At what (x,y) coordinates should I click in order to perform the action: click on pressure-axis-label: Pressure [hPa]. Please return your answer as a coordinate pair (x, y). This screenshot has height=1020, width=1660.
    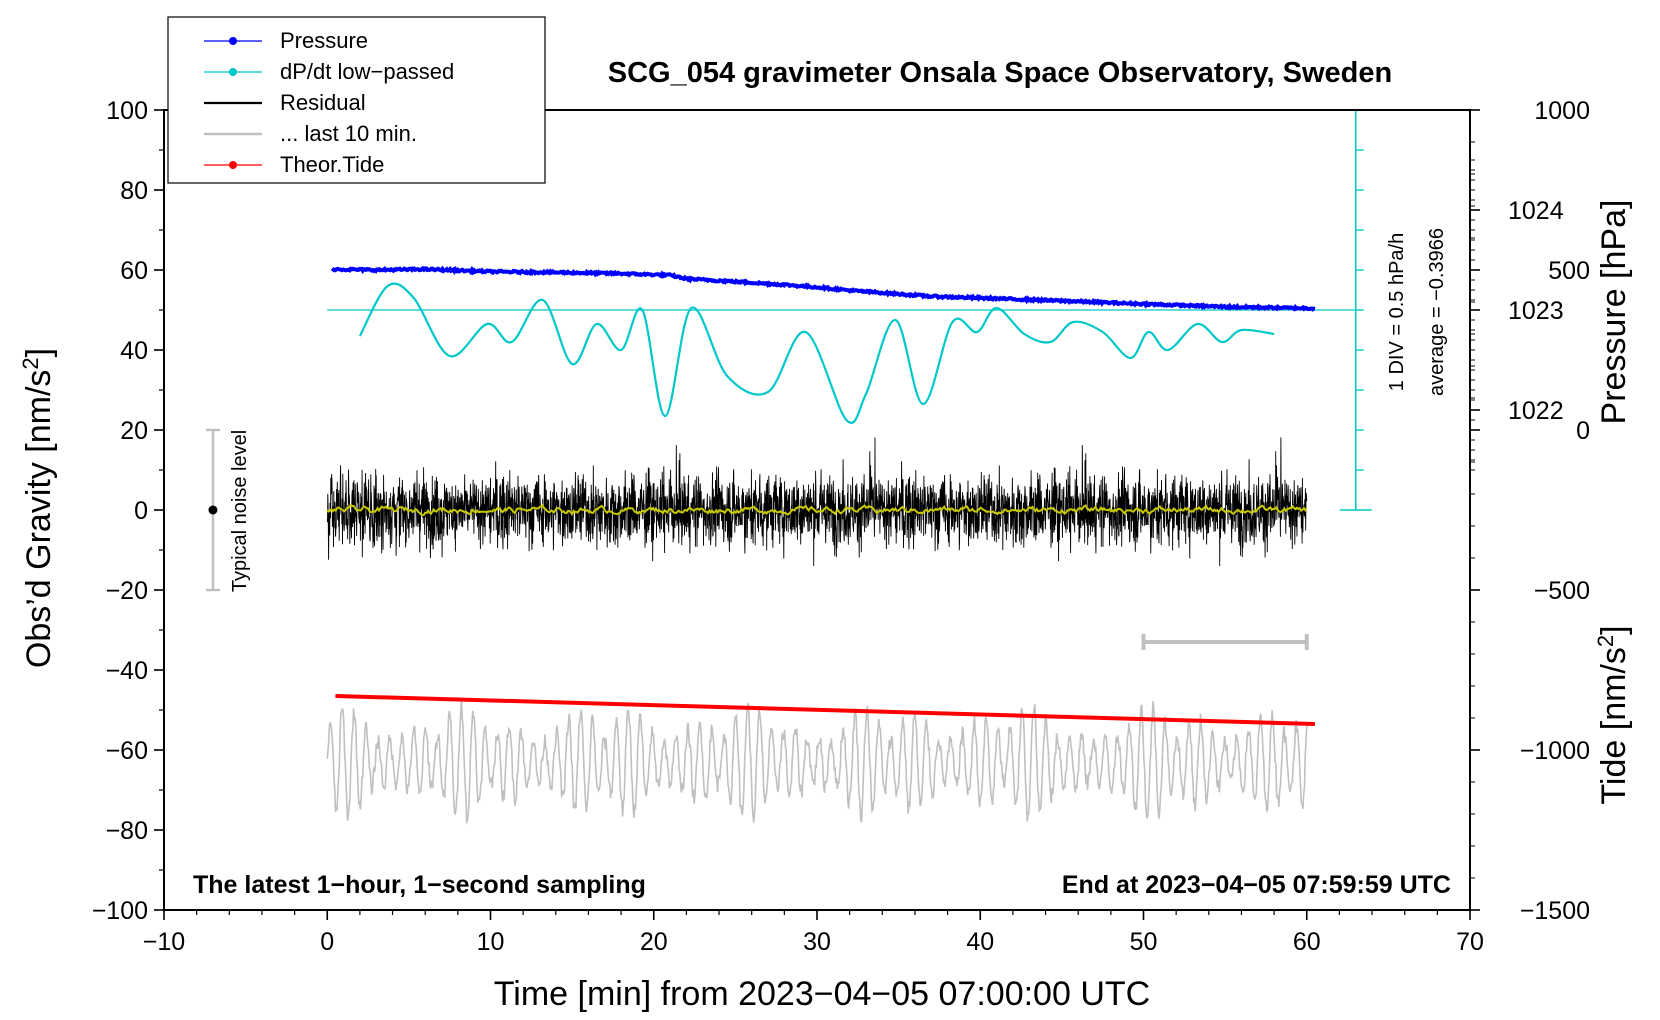
    Looking at the image, I should click on (1614, 312).